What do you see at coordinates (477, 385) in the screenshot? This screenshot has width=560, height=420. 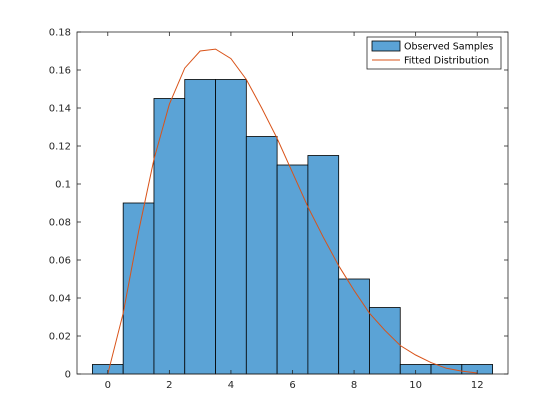 I see `x-tick-label: 12` at bounding box center [477, 385].